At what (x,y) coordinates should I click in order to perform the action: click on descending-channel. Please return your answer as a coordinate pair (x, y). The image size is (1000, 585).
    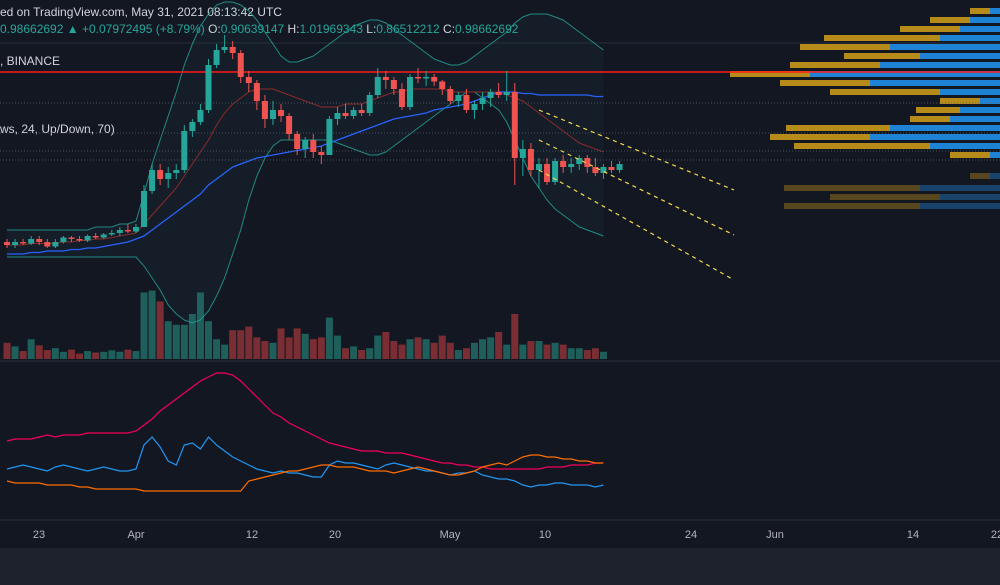
    Looking at the image, I should click on (636, 195).